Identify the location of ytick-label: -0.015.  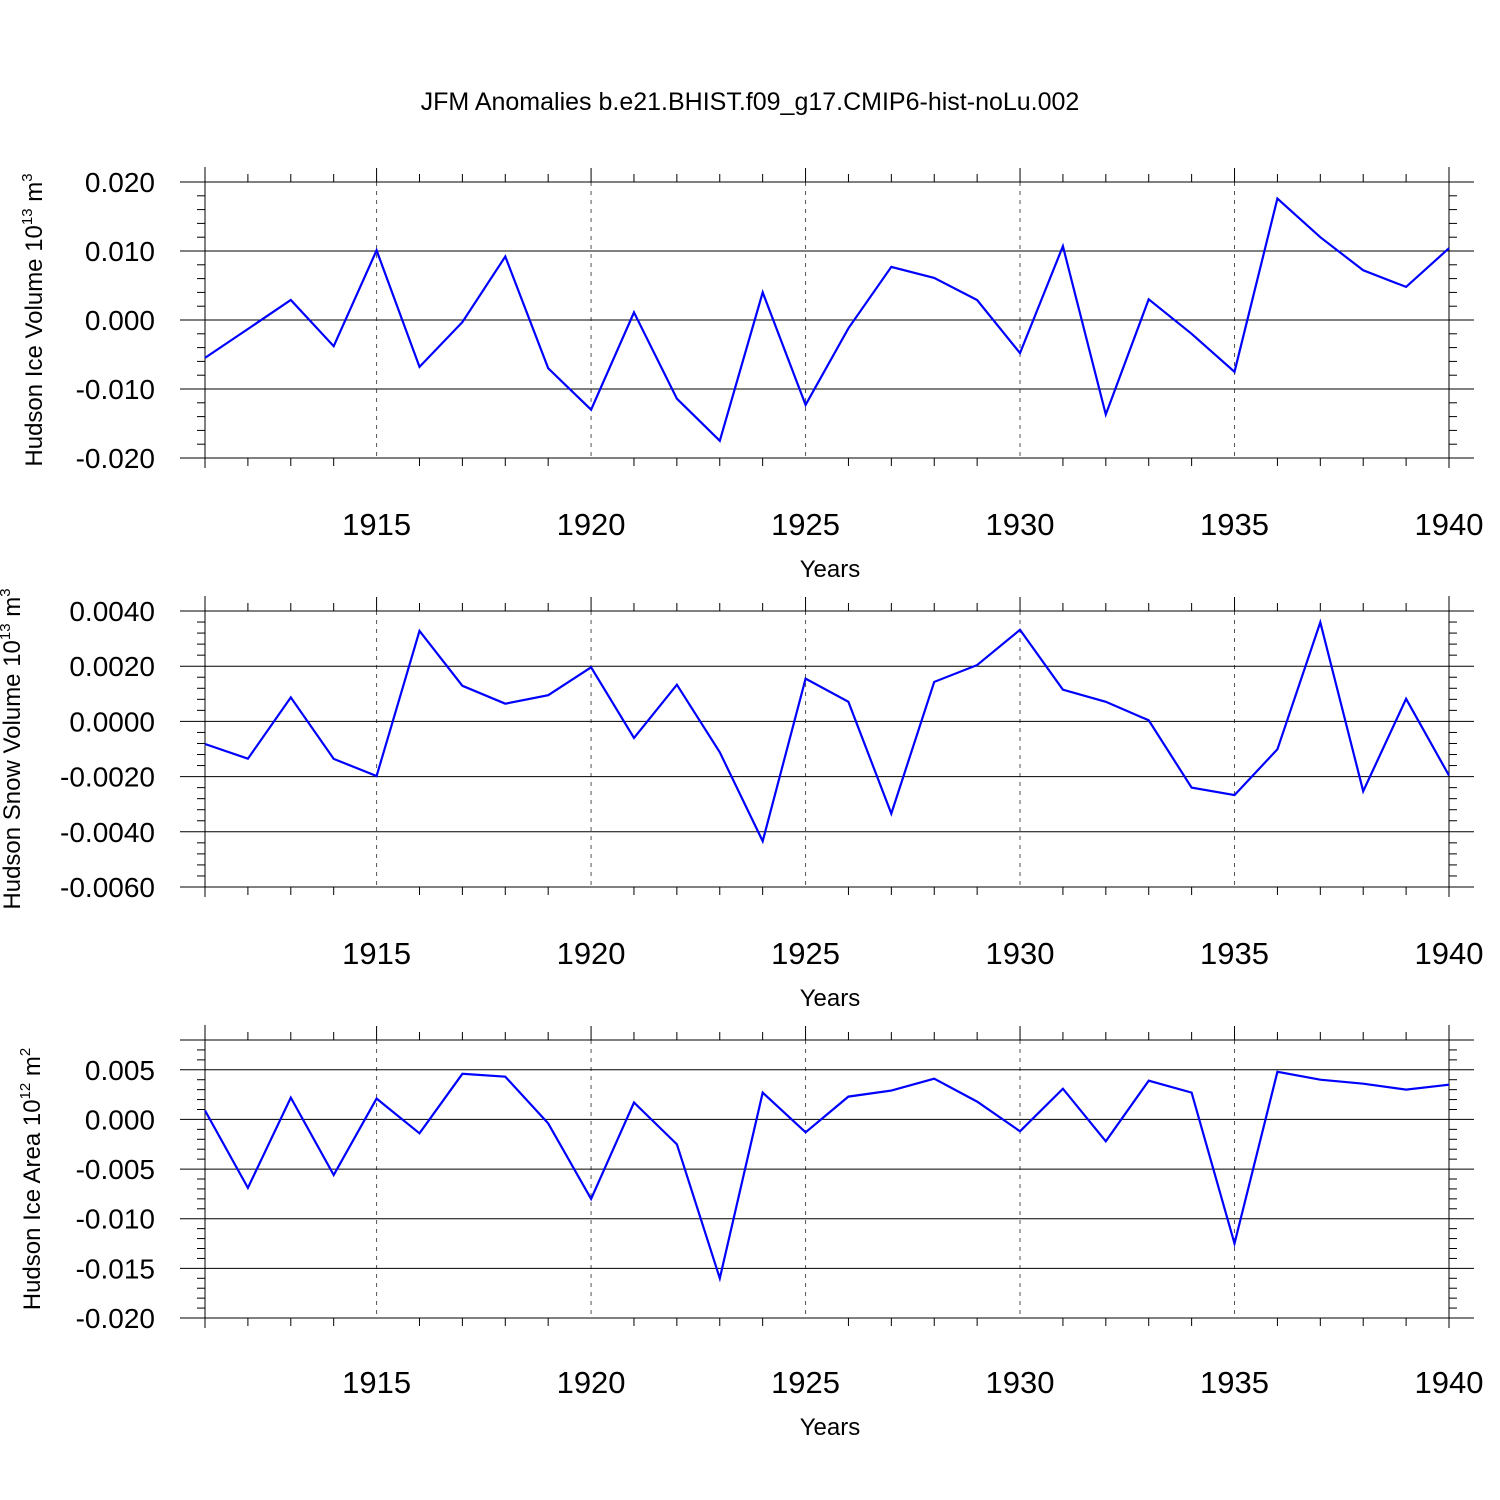
(115, 1268).